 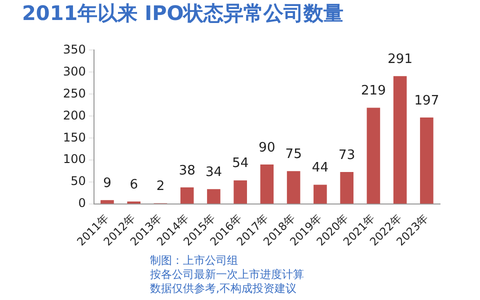 I want to click on data-label: 44, so click(x=320, y=168).